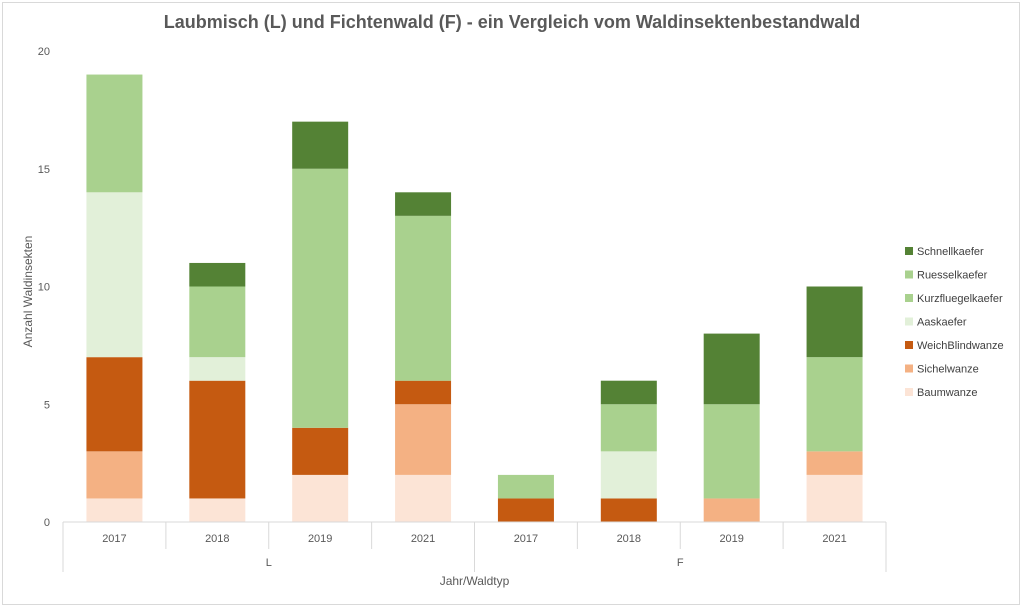  What do you see at coordinates (950, 252) in the screenshot?
I see `legend-label: Schnellkaefer` at bounding box center [950, 252].